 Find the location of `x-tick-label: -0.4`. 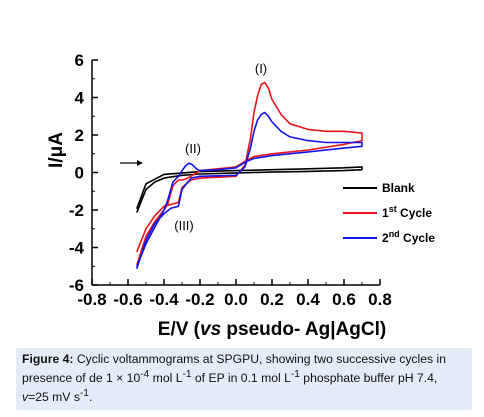

x-tick-label: -0.4 is located at coordinates (164, 299).